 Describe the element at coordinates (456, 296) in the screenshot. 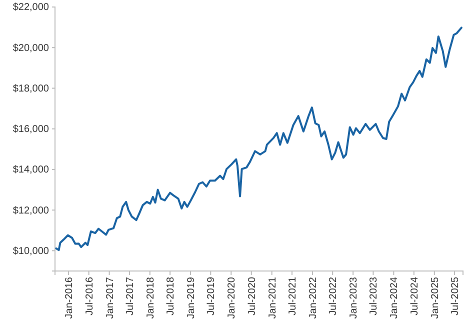

I see `x-tick-label: Jul-2025` at that location.